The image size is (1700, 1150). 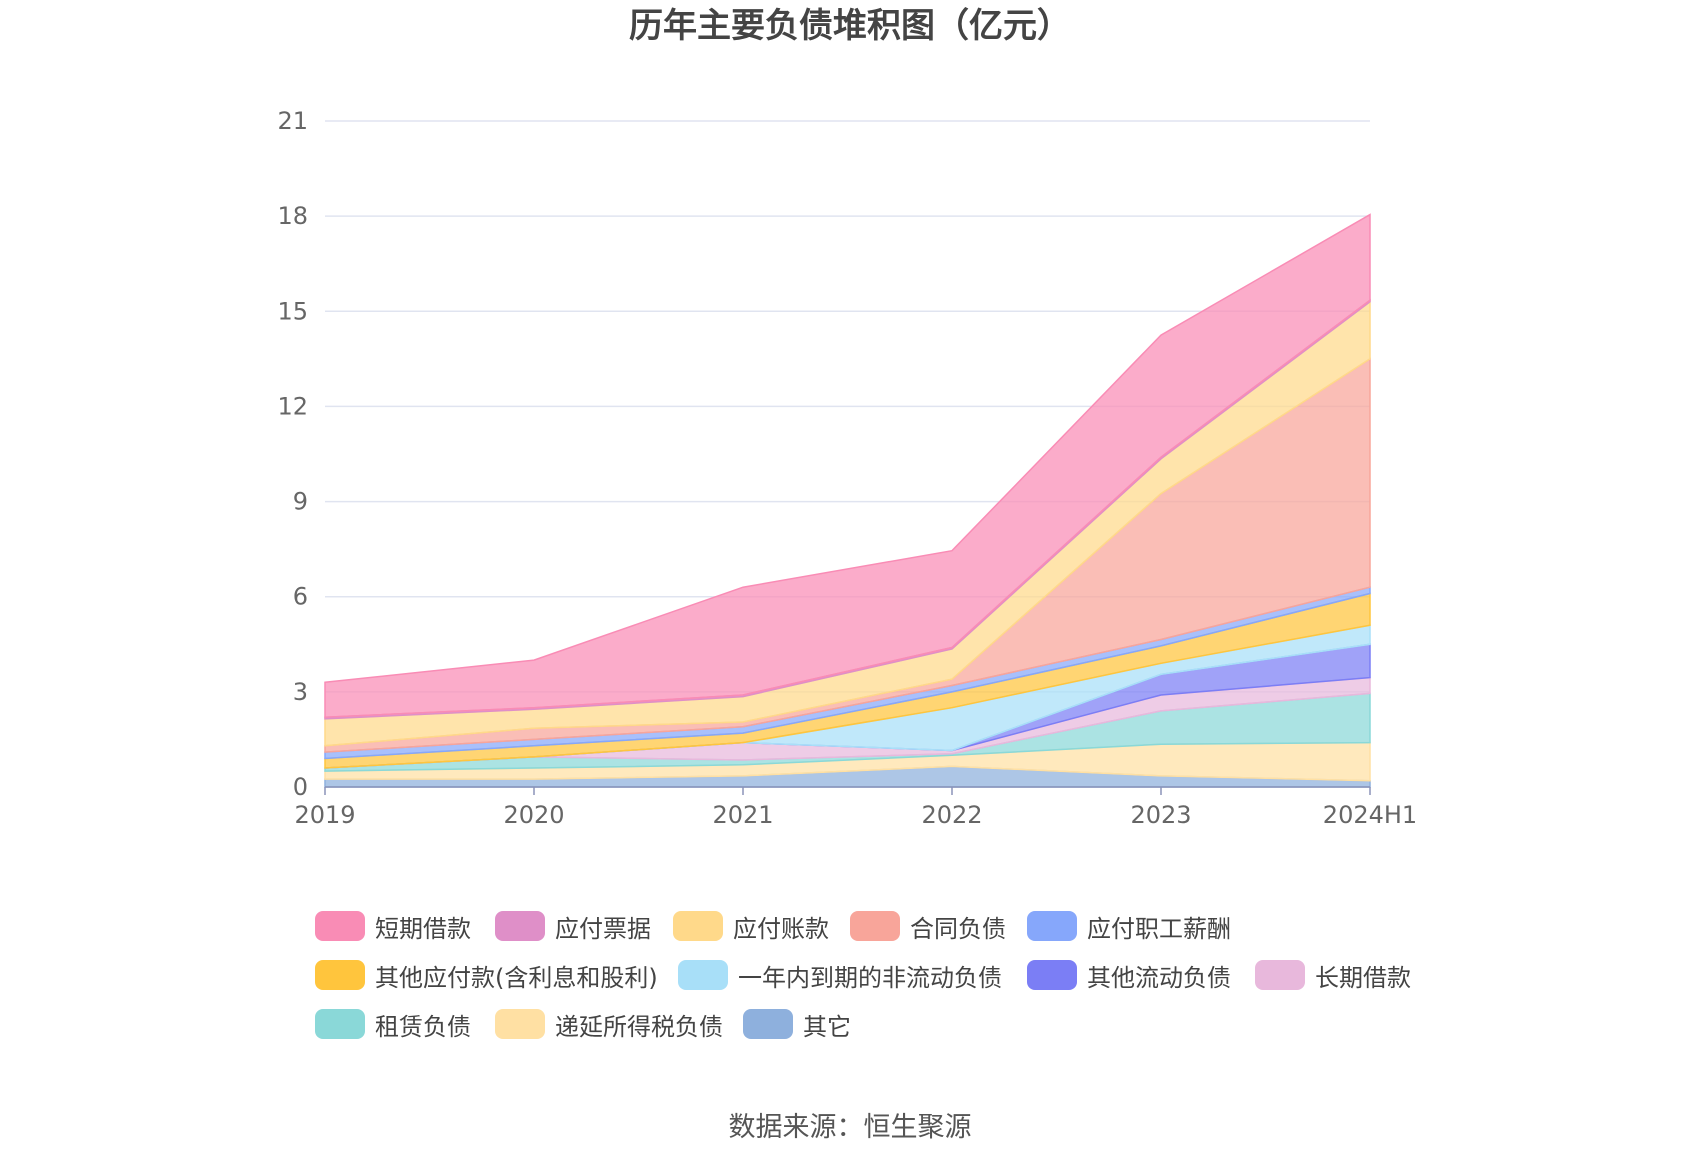 I want to click on y-tick-label: 9, so click(x=300, y=502).